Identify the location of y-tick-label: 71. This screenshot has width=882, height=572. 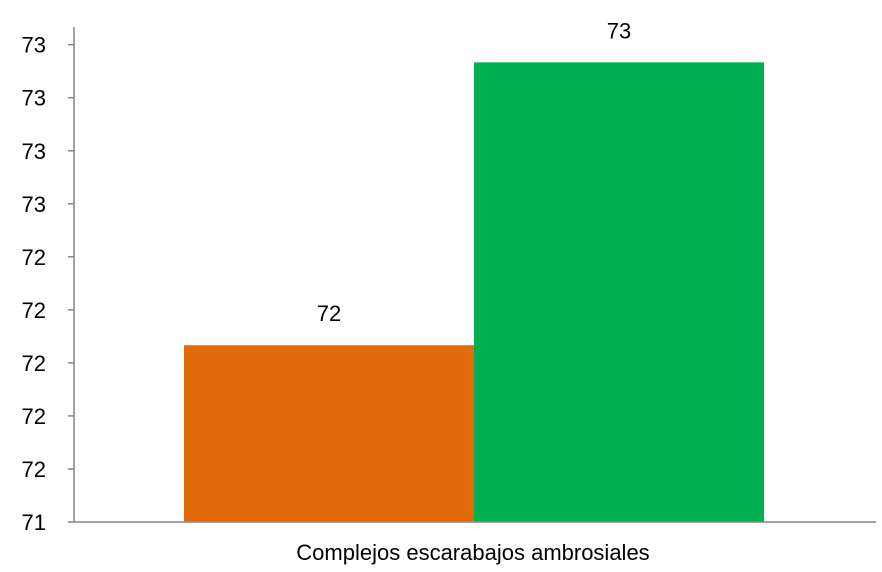
(34, 522).